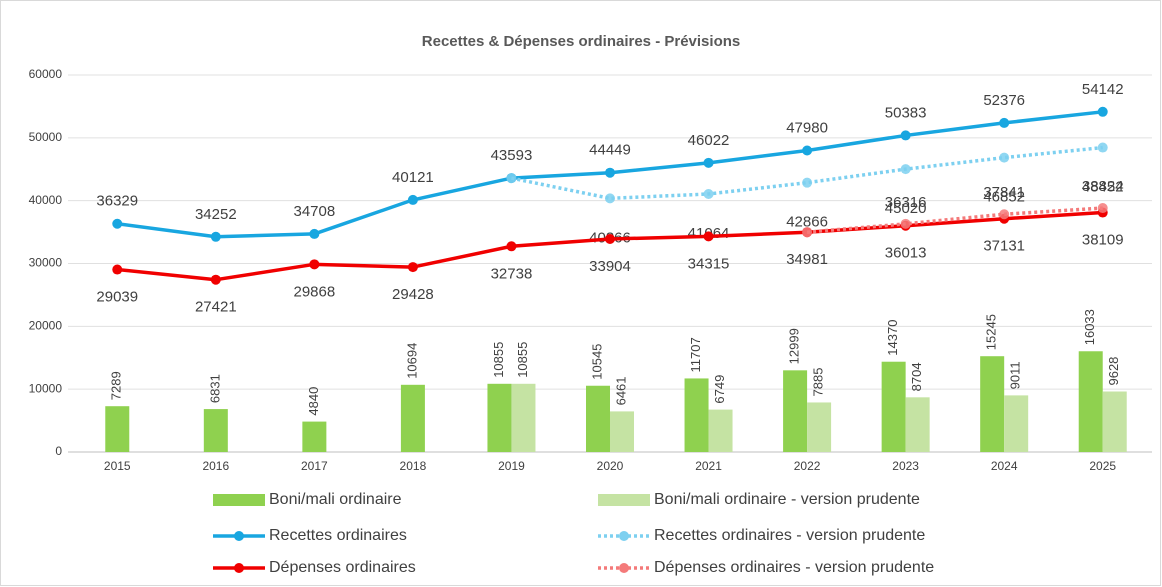 The image size is (1162, 587). What do you see at coordinates (216, 307) in the screenshot?
I see `line-value-label: 27421` at bounding box center [216, 307].